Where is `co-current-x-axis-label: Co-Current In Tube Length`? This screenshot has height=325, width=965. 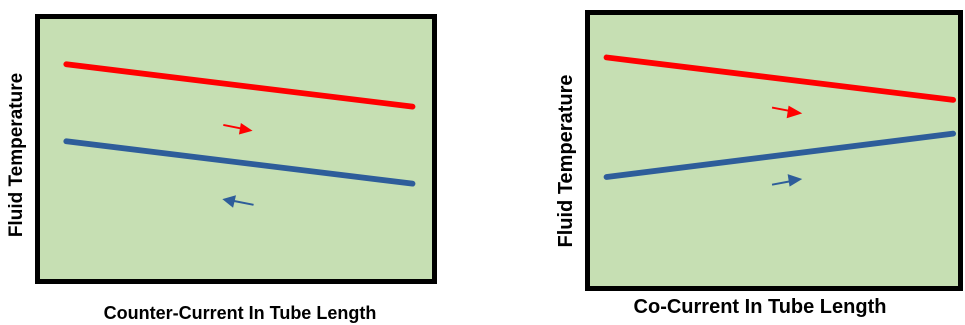
co-current-x-axis-label: Co-Current In Tube Length is located at coordinates (760, 307).